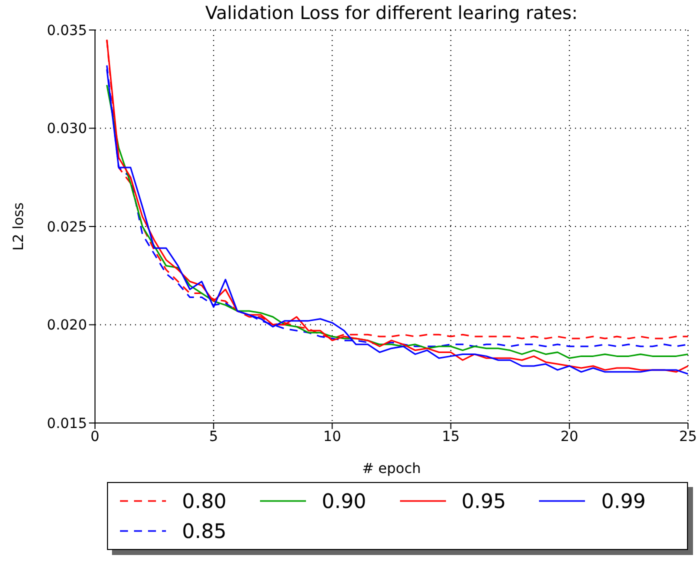 The width and height of the screenshot is (698, 569). I want to click on x-tick-label: 20, so click(569, 436).